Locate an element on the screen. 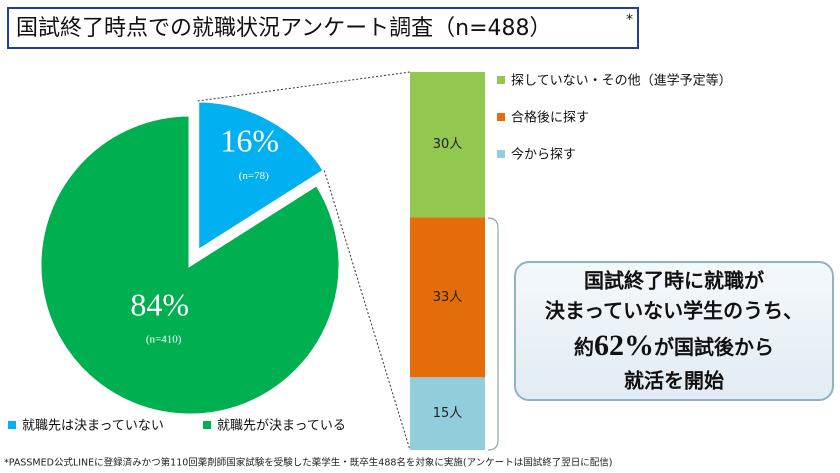 Image resolution: width=840 pixels, height=473 pixels. callout: 国試終了時に就職が 決まっていない学生のうち、 約62%が国試後から 就活を開始 is located at coordinates (674, 331).